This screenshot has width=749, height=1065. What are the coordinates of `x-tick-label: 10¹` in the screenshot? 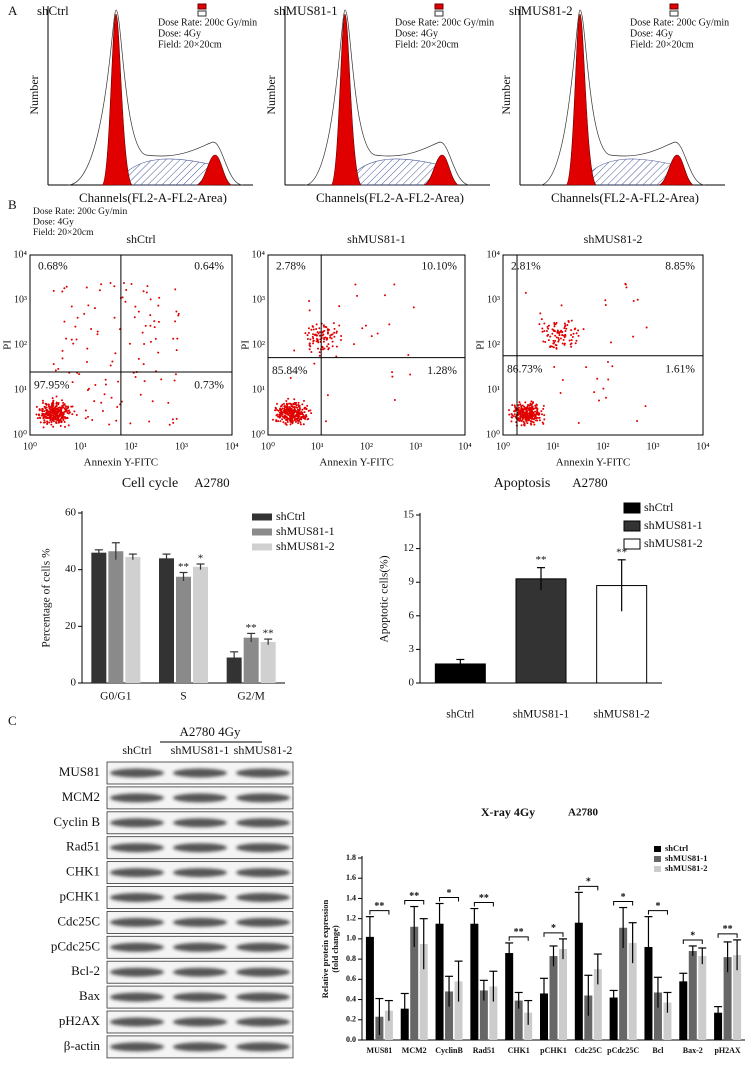 It's located at (80, 446).